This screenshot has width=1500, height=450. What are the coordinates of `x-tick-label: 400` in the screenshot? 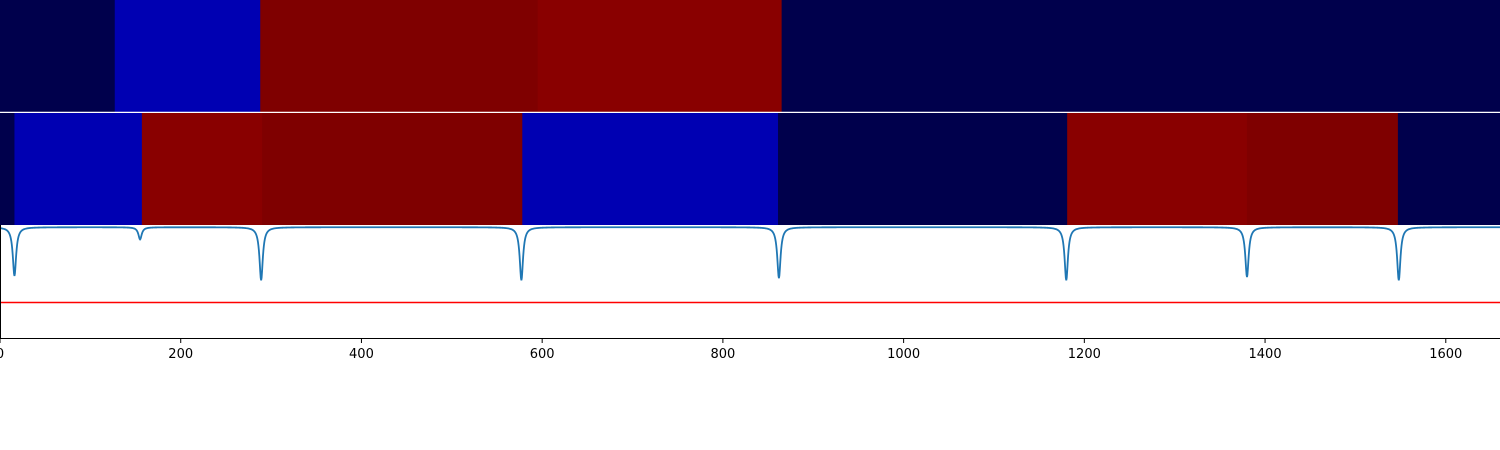 It's located at (361, 354).